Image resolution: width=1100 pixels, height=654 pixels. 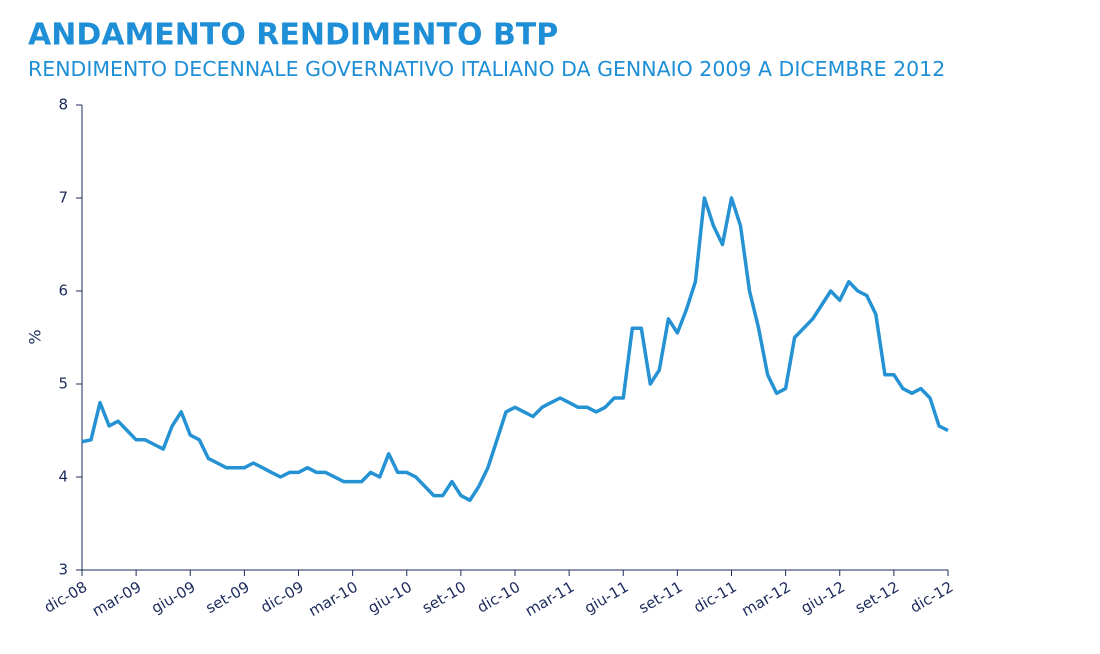 What do you see at coordinates (65, 597) in the screenshot?
I see `x-tick-label: dic-08` at bounding box center [65, 597].